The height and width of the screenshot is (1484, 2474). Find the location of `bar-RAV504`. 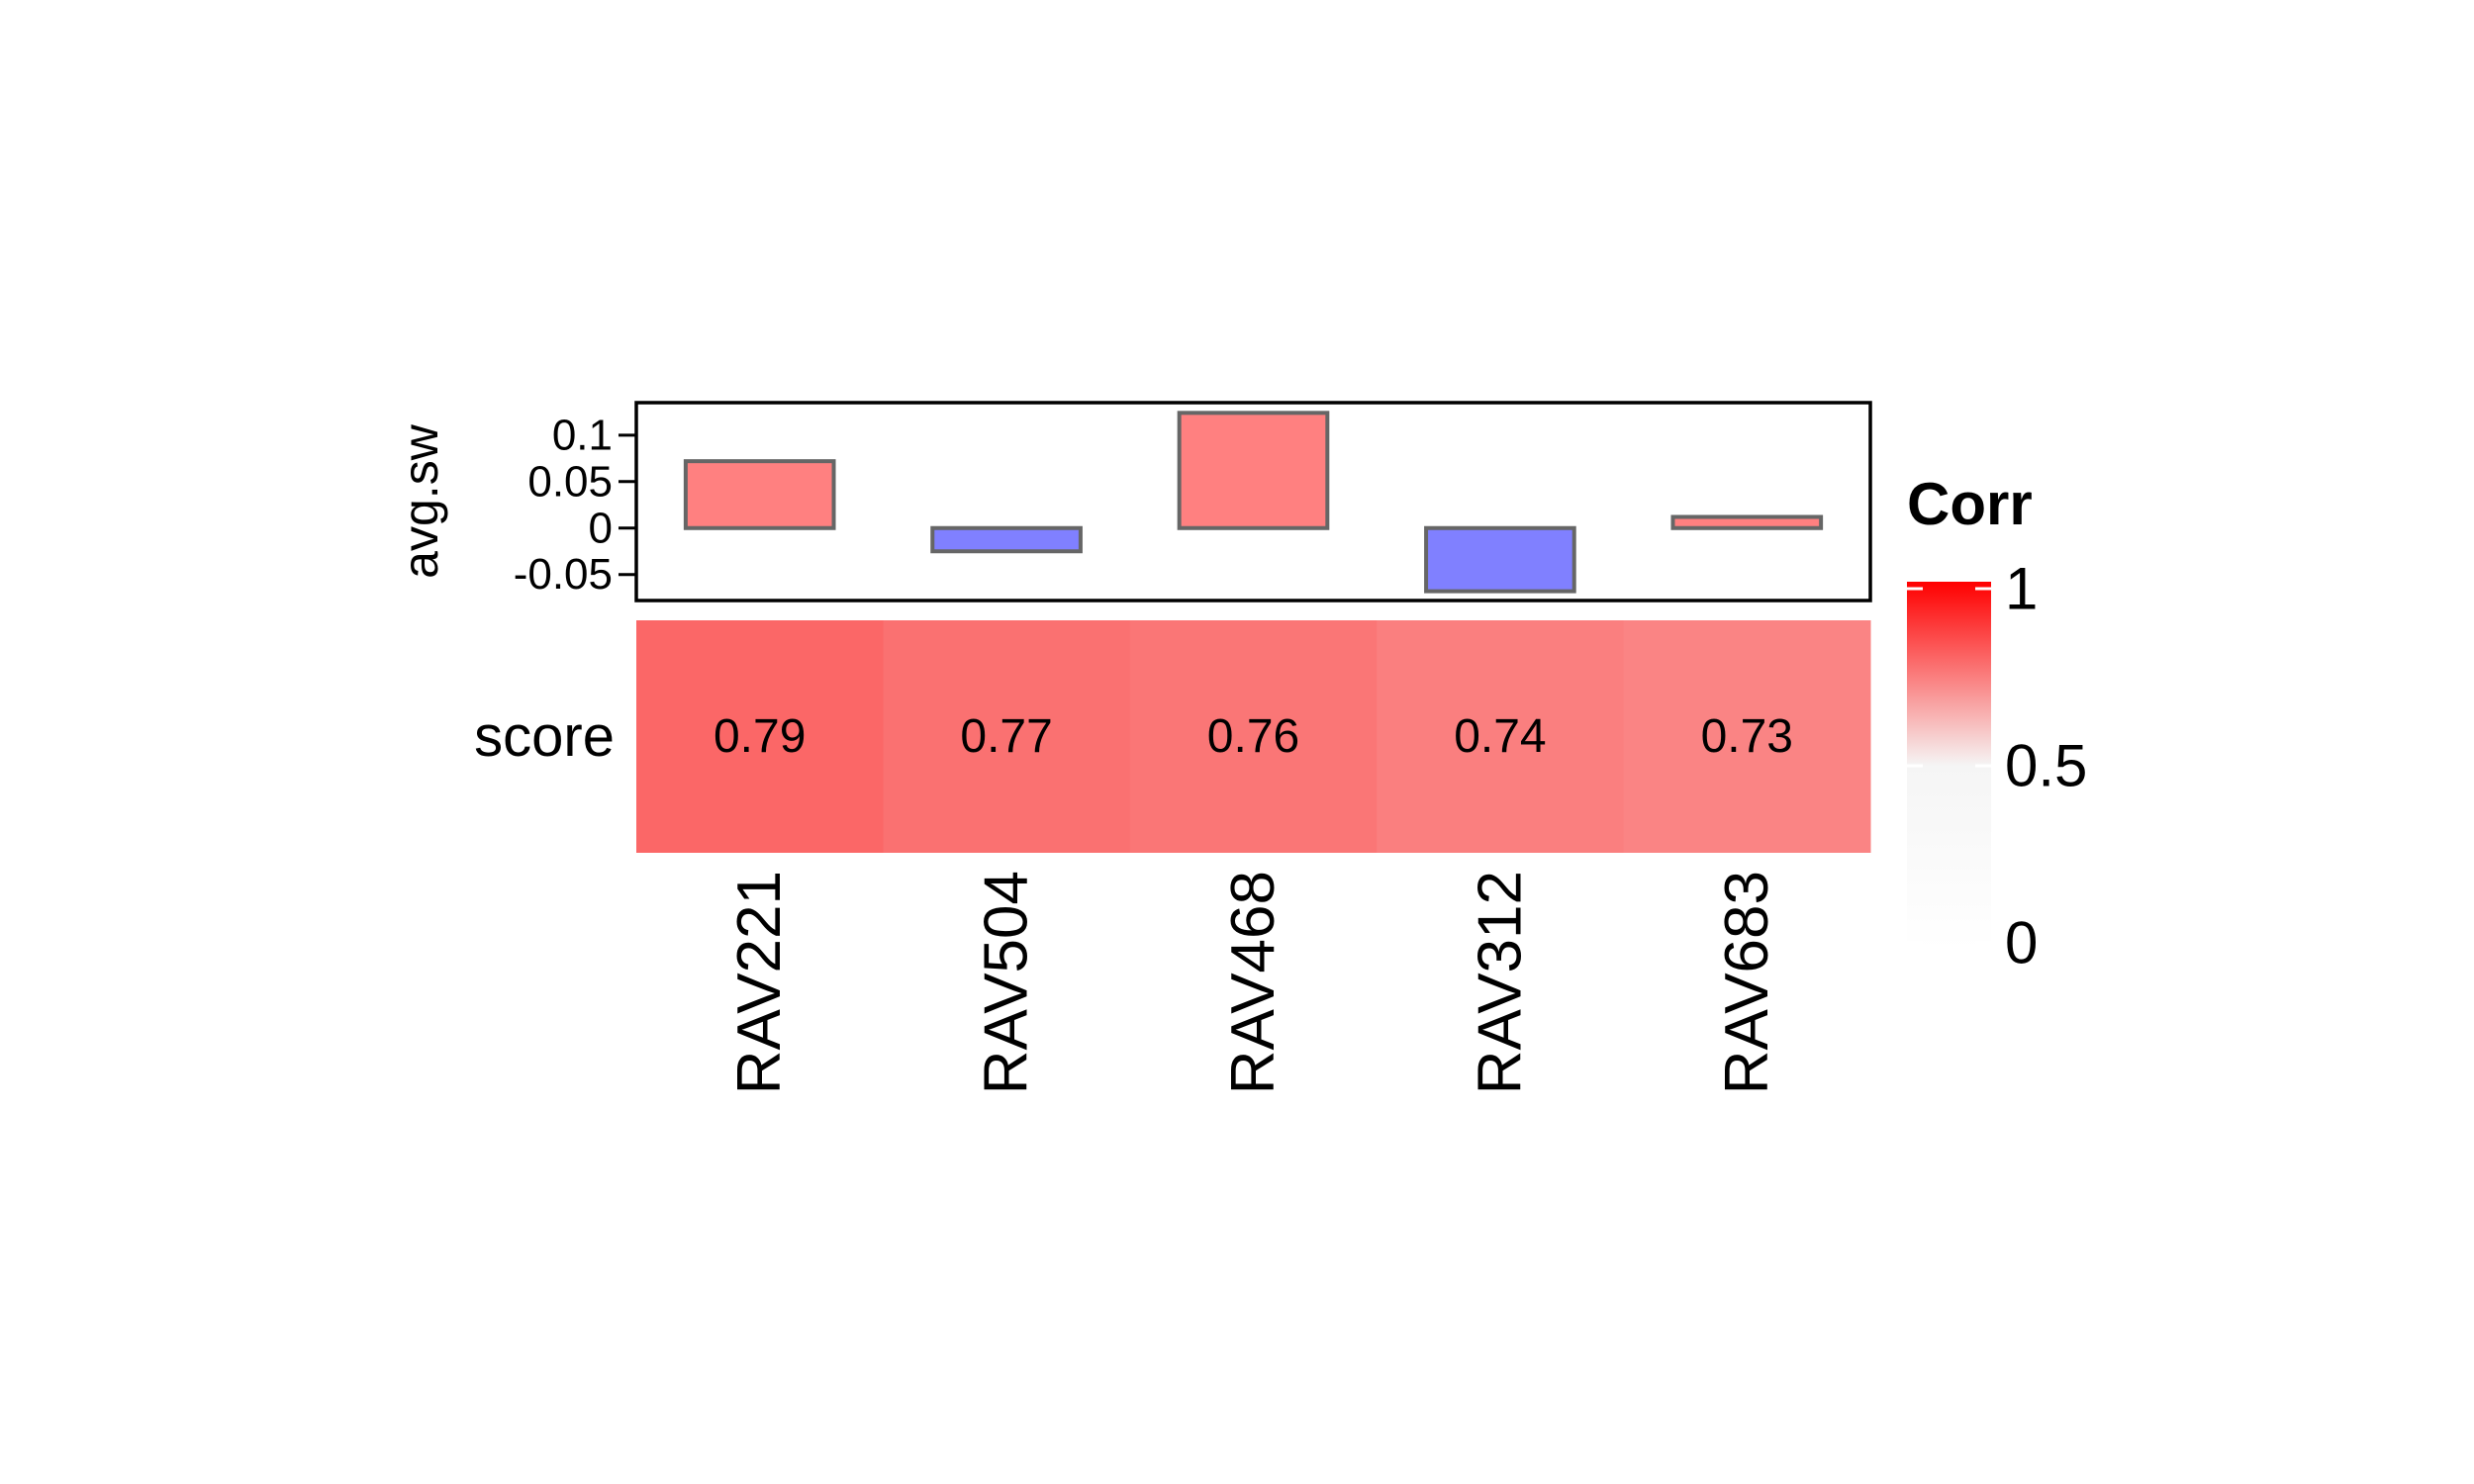

bar-RAV504 is located at coordinates (1007, 539).